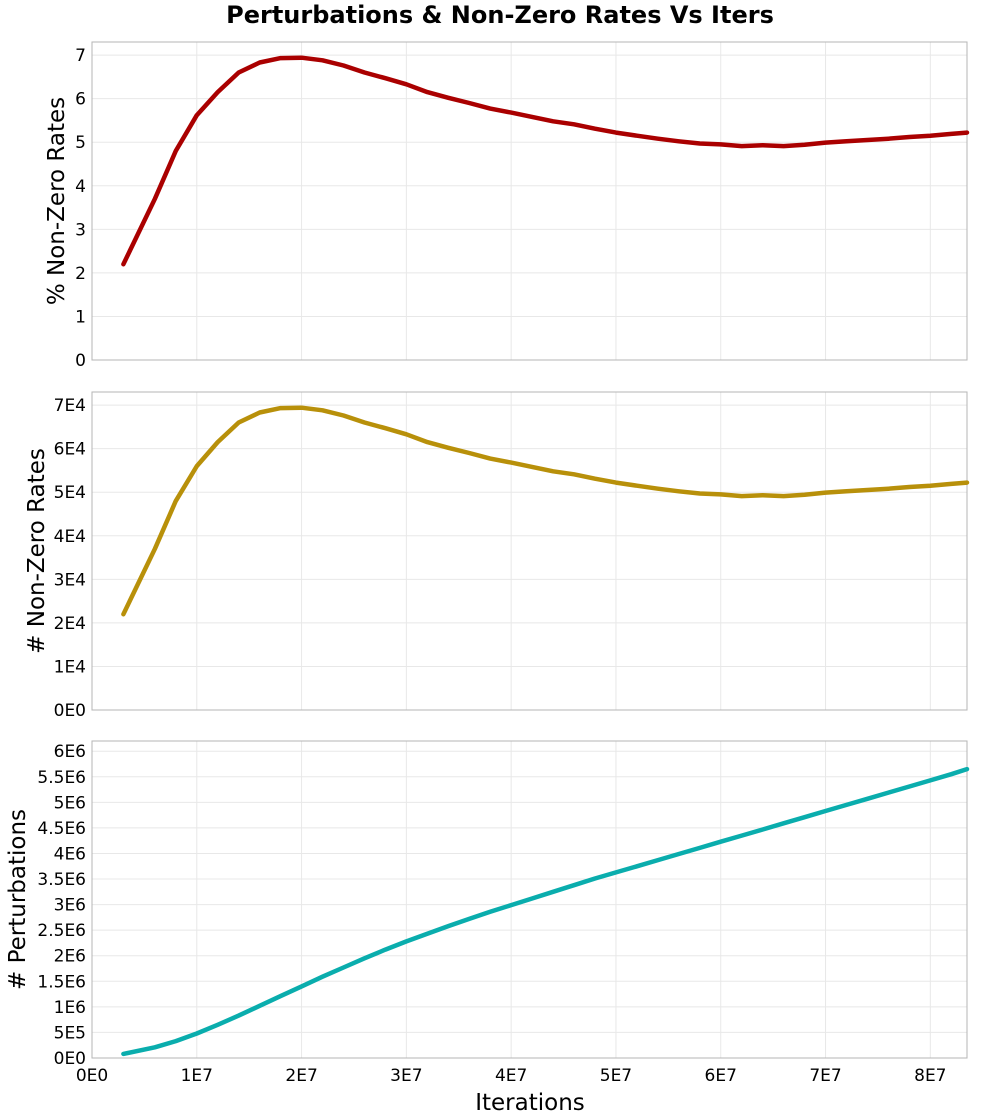 The height and width of the screenshot is (1120, 1000). Describe the element at coordinates (70, 752) in the screenshot. I see `y-tick-label: 6E6` at that location.